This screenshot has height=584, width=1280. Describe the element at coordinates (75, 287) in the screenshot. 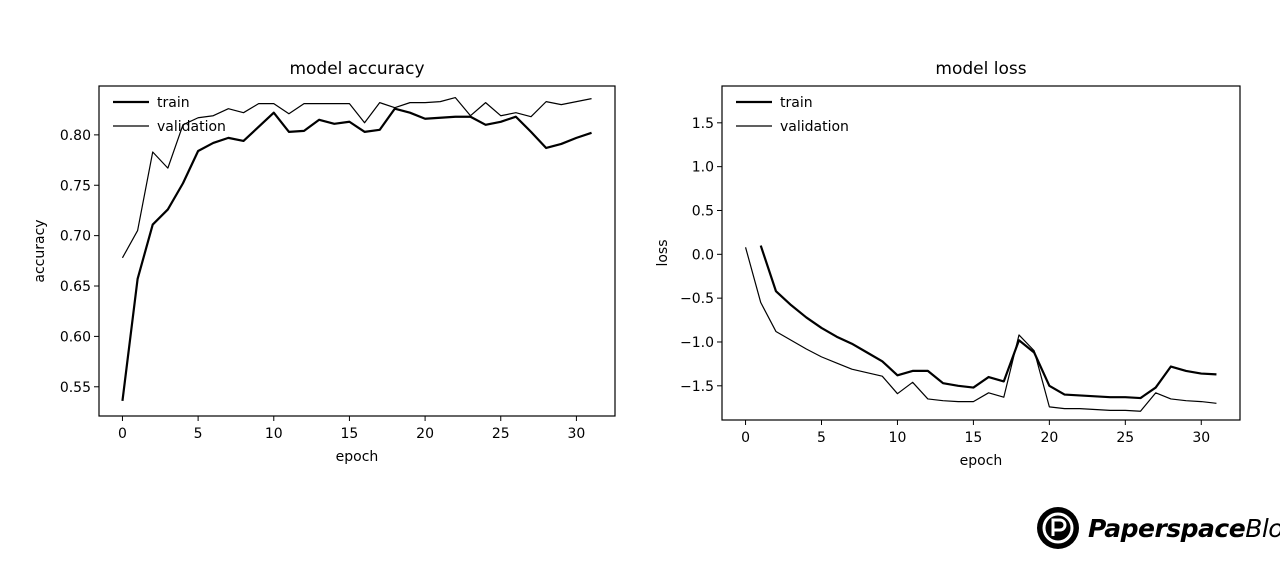

I see `y-tick-label: 0.65` at that location.